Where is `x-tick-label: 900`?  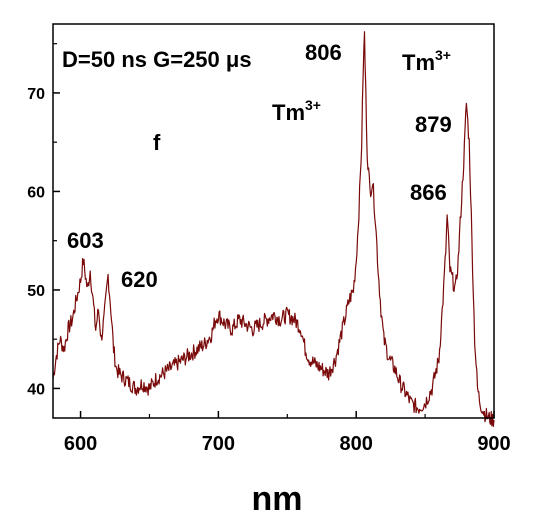 x-tick-label: 900 is located at coordinates (493, 444).